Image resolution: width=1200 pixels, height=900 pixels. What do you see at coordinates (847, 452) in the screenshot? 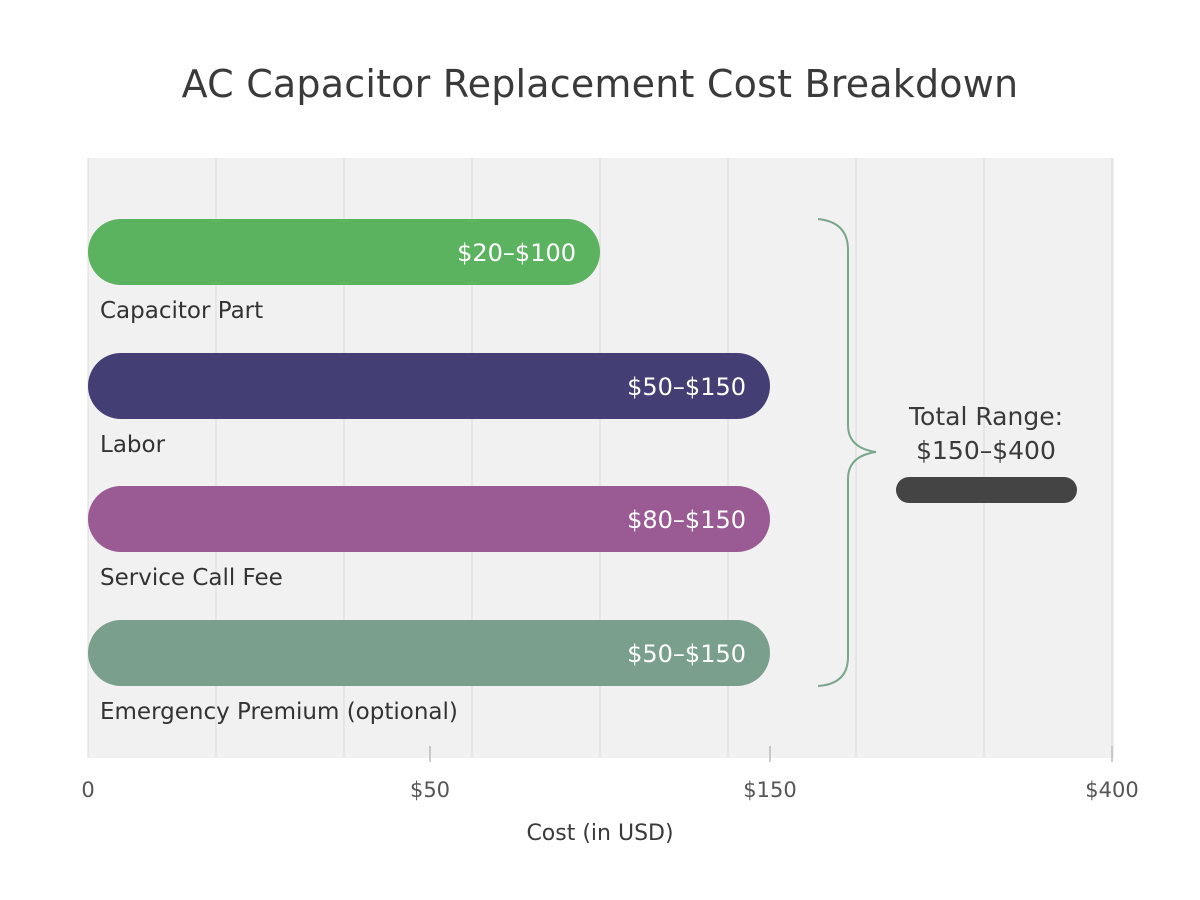
I see `total-range-bracket` at bounding box center [847, 452].